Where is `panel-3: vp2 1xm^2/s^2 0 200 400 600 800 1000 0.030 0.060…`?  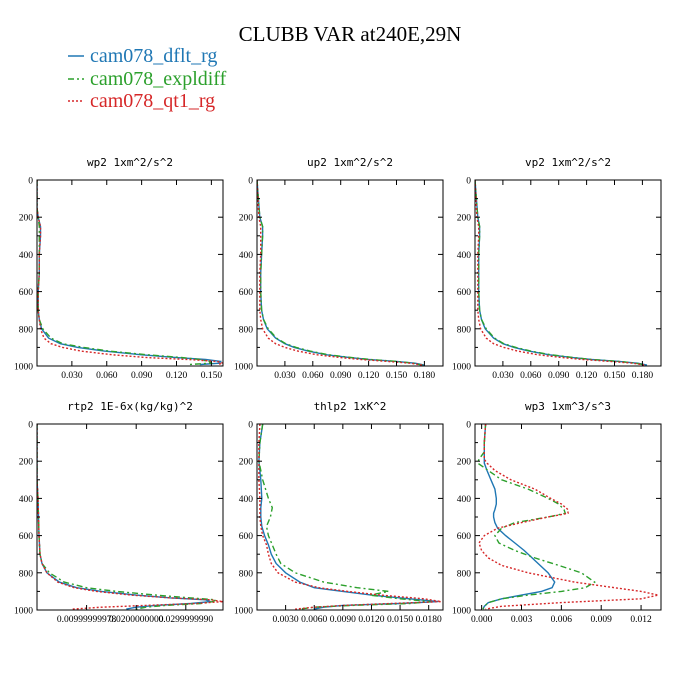 panel-3: vp2 1xm^2/s^2 0 200 400 600 800 1000 0.030 0.060… is located at coordinates (557, 268).